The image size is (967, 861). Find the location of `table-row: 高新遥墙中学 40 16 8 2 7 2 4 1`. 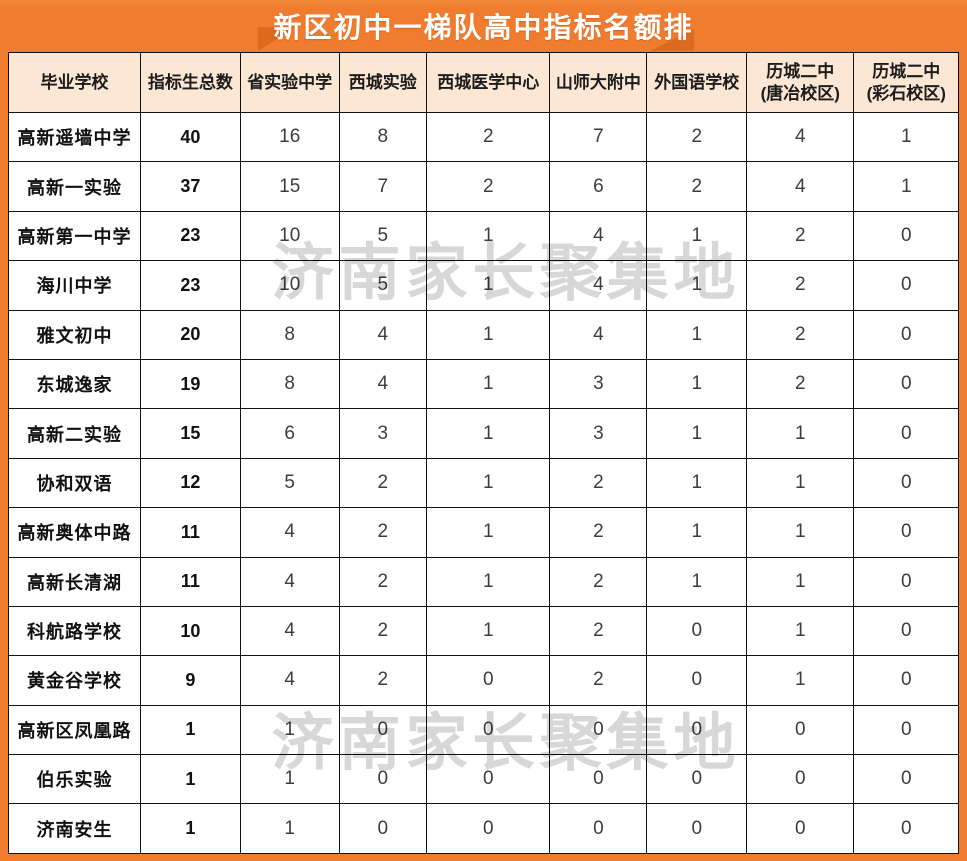

table-row: 高新遥墙中学 40 16 8 2 7 2 4 1 is located at coordinates (483, 137).